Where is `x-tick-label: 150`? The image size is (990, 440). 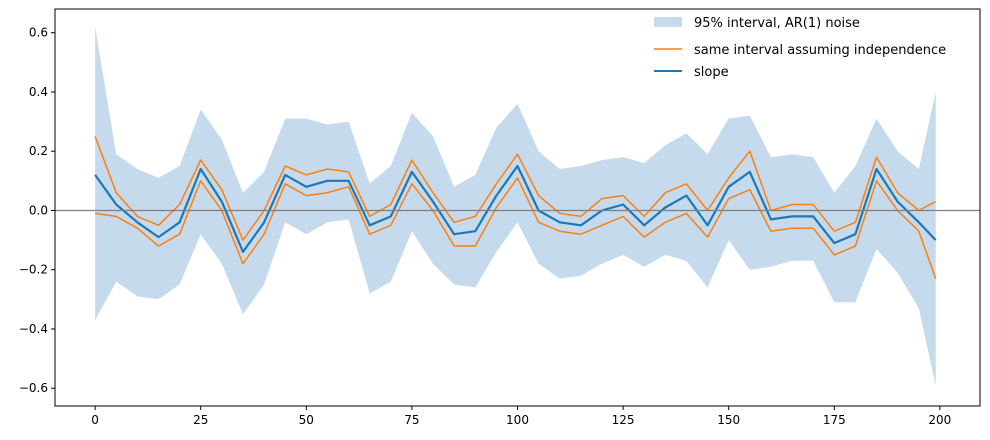 x-tick-label: 150 is located at coordinates (728, 420).